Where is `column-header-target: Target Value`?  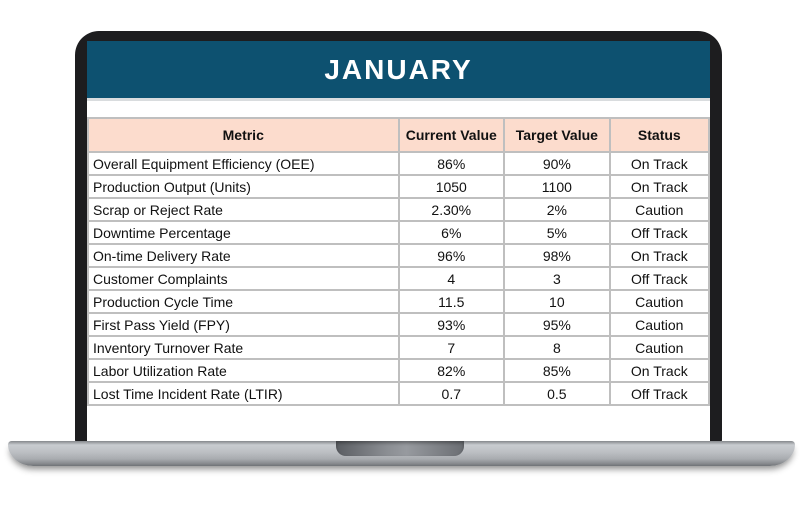 column-header-target: Target Value is located at coordinates (557, 135).